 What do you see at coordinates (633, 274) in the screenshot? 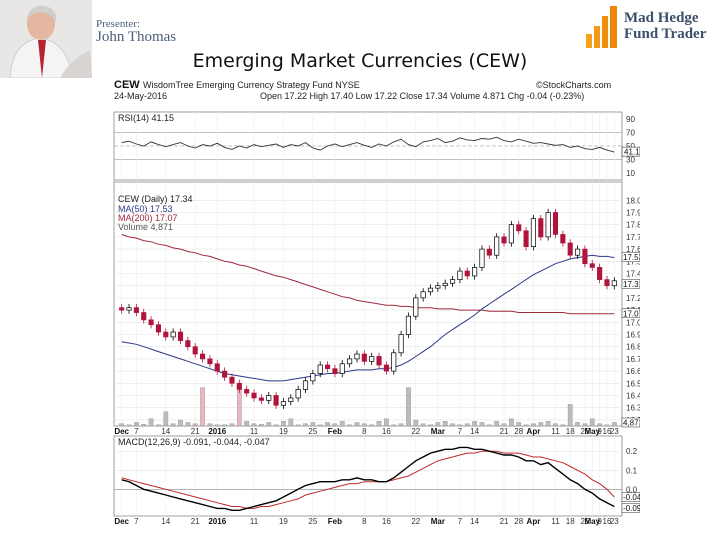
I see `price-tick-label: 17.4` at bounding box center [633, 274].